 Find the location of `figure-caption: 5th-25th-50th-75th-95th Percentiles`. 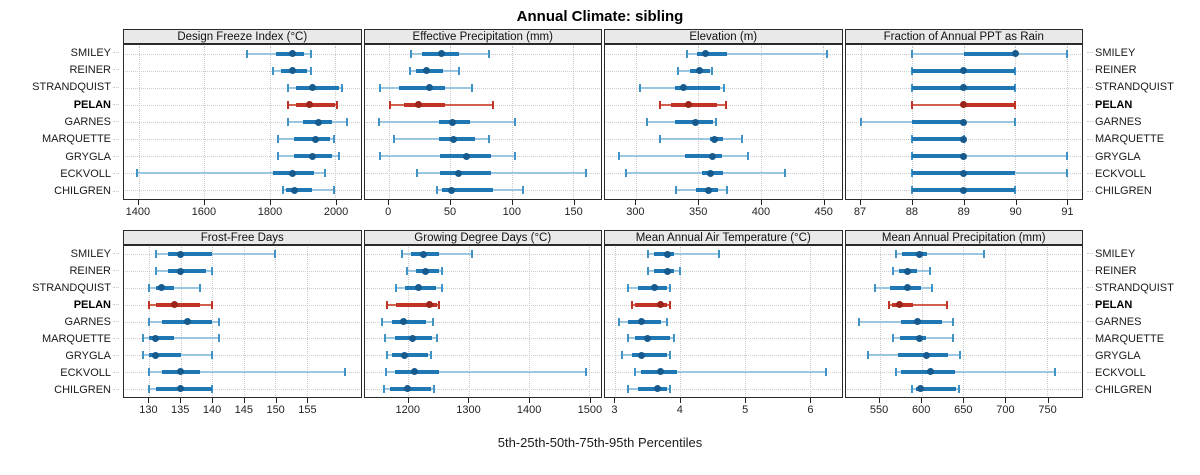

figure-caption: 5th-25th-50th-75th-95th Percentiles is located at coordinates (600, 442).